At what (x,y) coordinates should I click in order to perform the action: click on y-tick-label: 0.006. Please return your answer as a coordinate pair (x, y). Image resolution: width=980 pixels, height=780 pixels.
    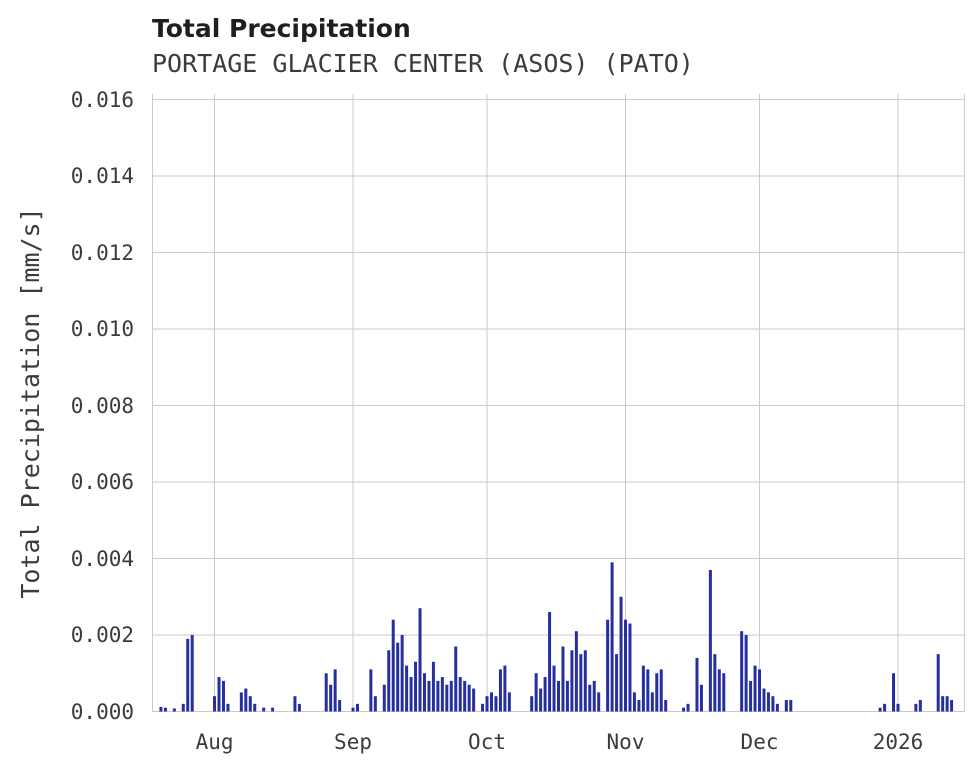
    Looking at the image, I should click on (102, 482).